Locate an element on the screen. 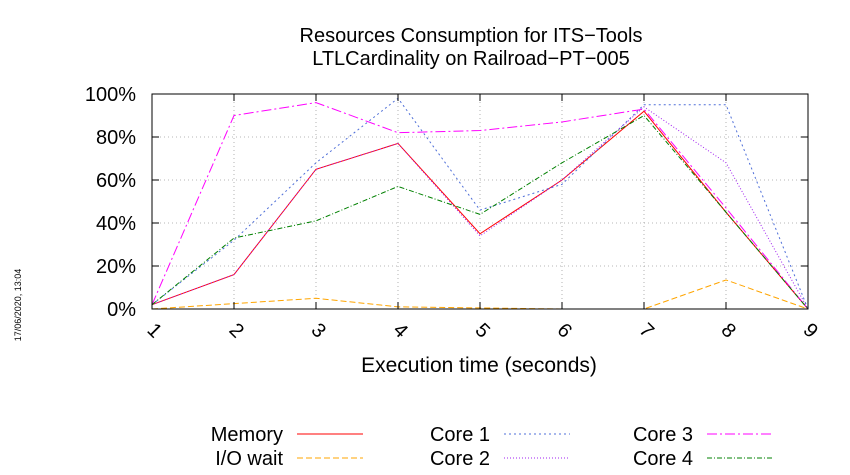  y-tick-label: 100% is located at coordinates (110, 95).